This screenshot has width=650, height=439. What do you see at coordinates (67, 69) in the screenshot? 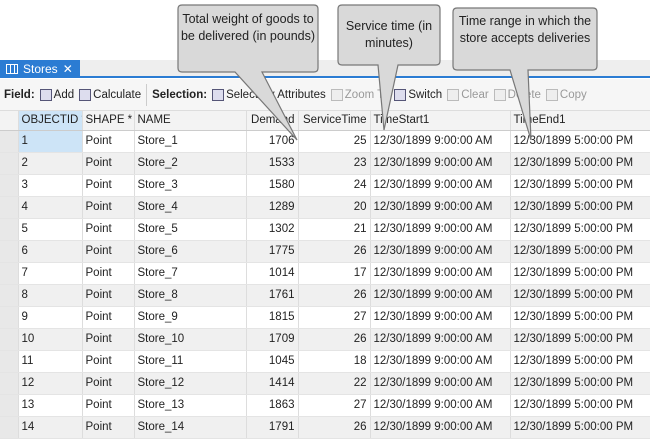
I see `close-icon: ✕` at bounding box center [67, 69].